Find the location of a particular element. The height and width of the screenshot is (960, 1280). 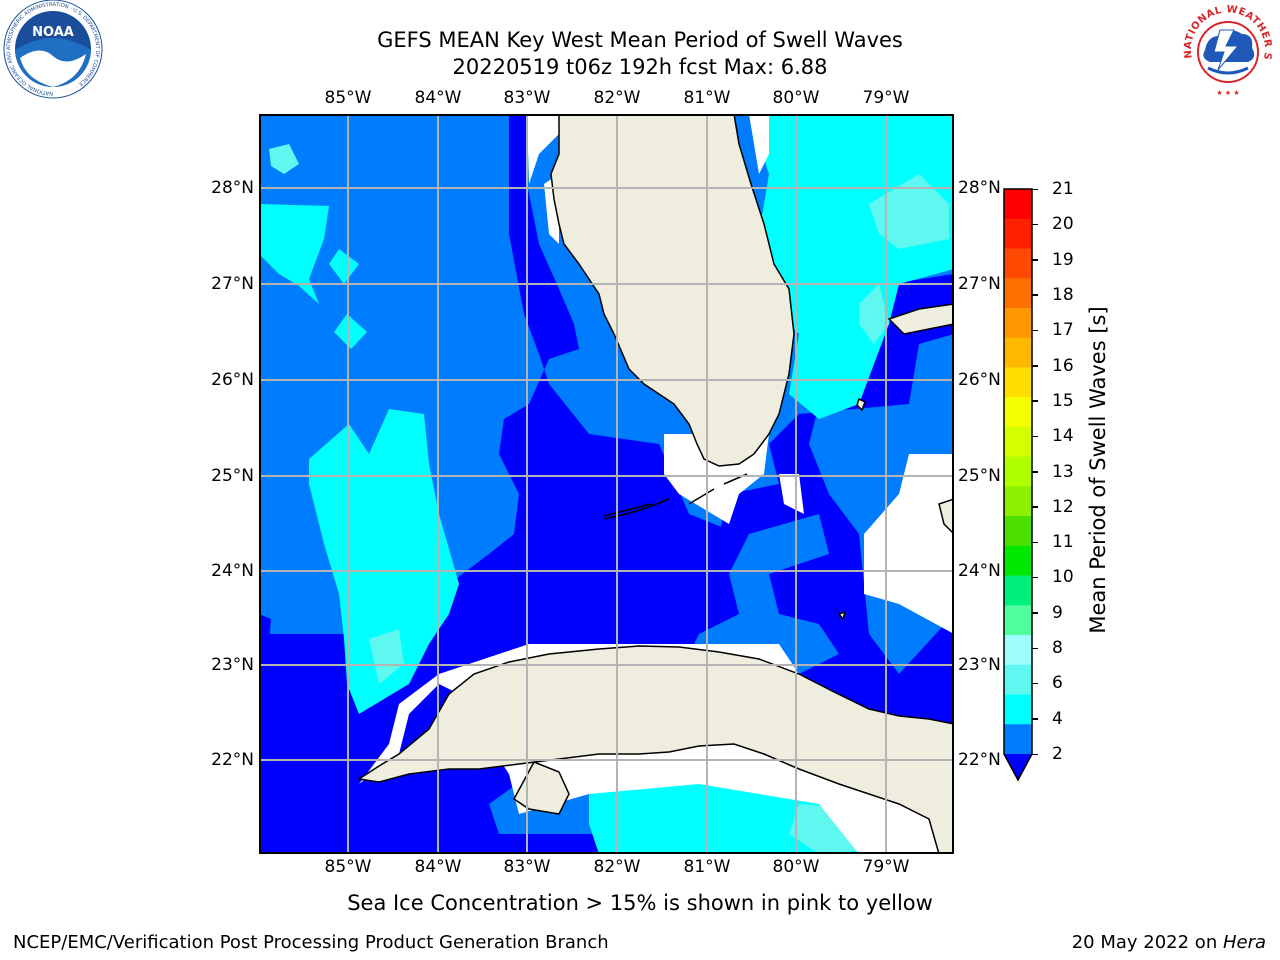

colorbar-tick-label: 13 is located at coordinates (1063, 471).